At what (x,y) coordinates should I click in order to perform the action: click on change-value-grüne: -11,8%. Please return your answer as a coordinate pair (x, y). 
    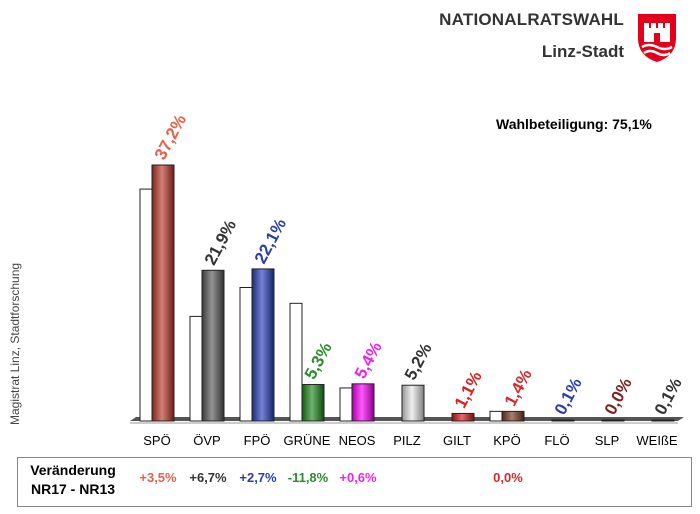
    Looking at the image, I should click on (308, 477).